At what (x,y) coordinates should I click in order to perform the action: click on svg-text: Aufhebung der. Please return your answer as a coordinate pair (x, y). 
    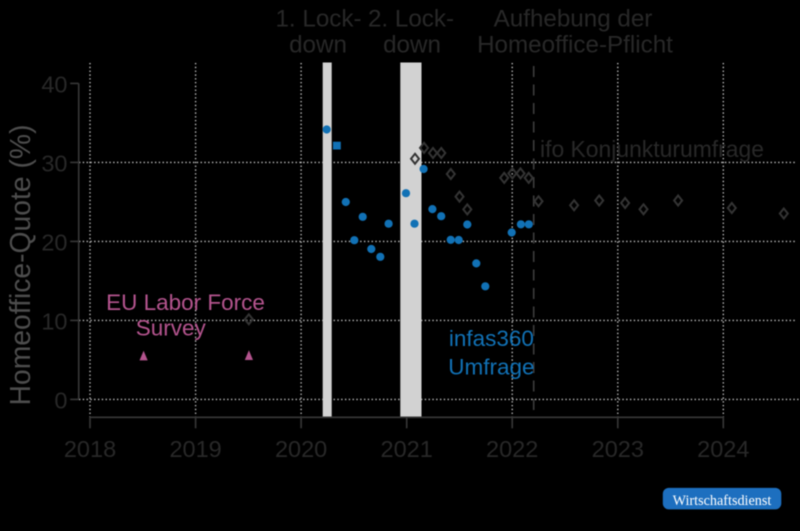
    Looking at the image, I should click on (573, 19).